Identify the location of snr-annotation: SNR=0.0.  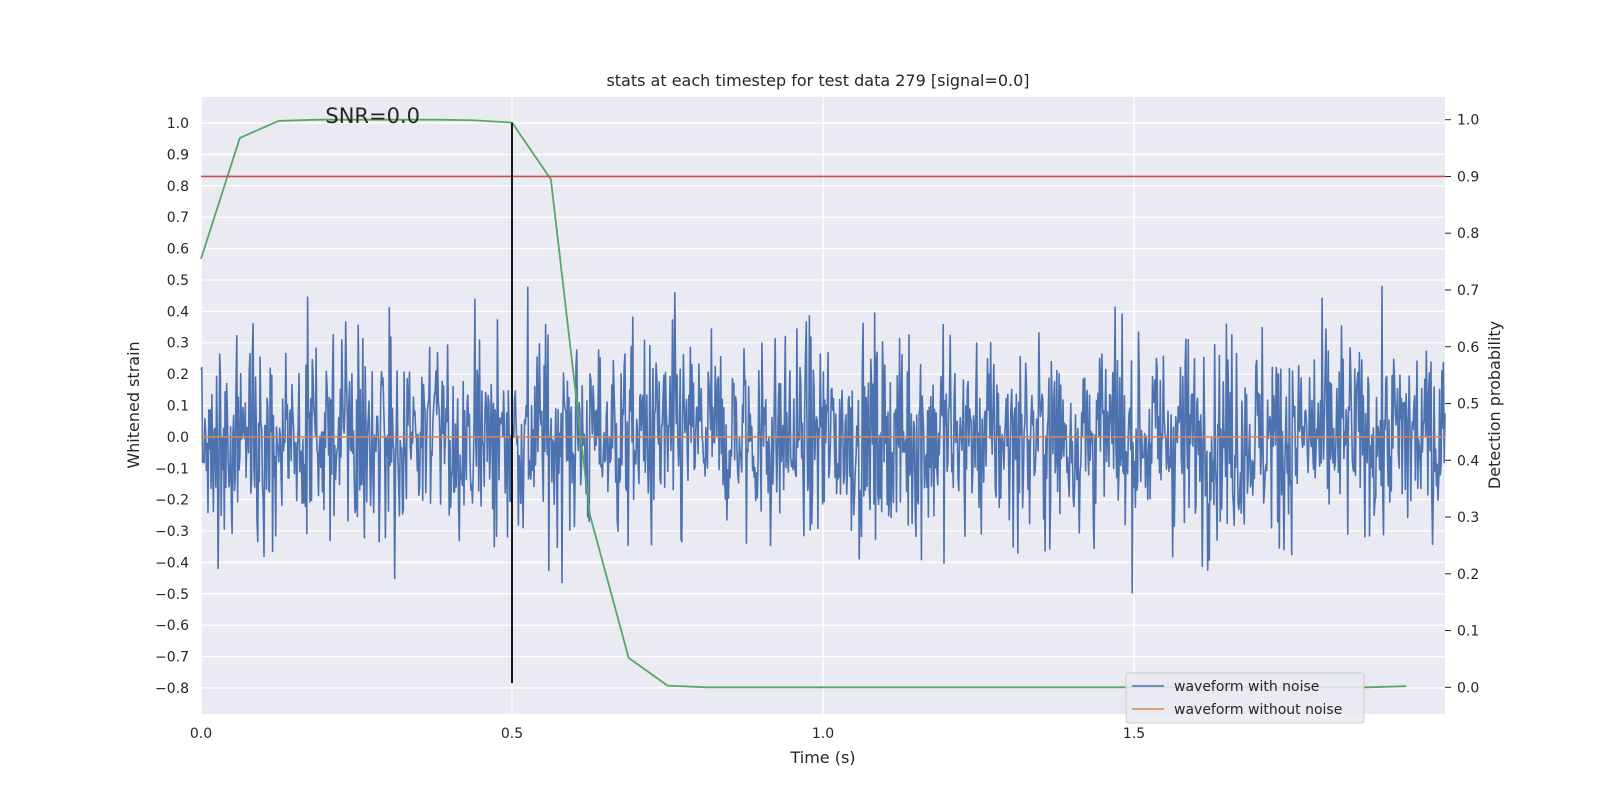
(372, 116).